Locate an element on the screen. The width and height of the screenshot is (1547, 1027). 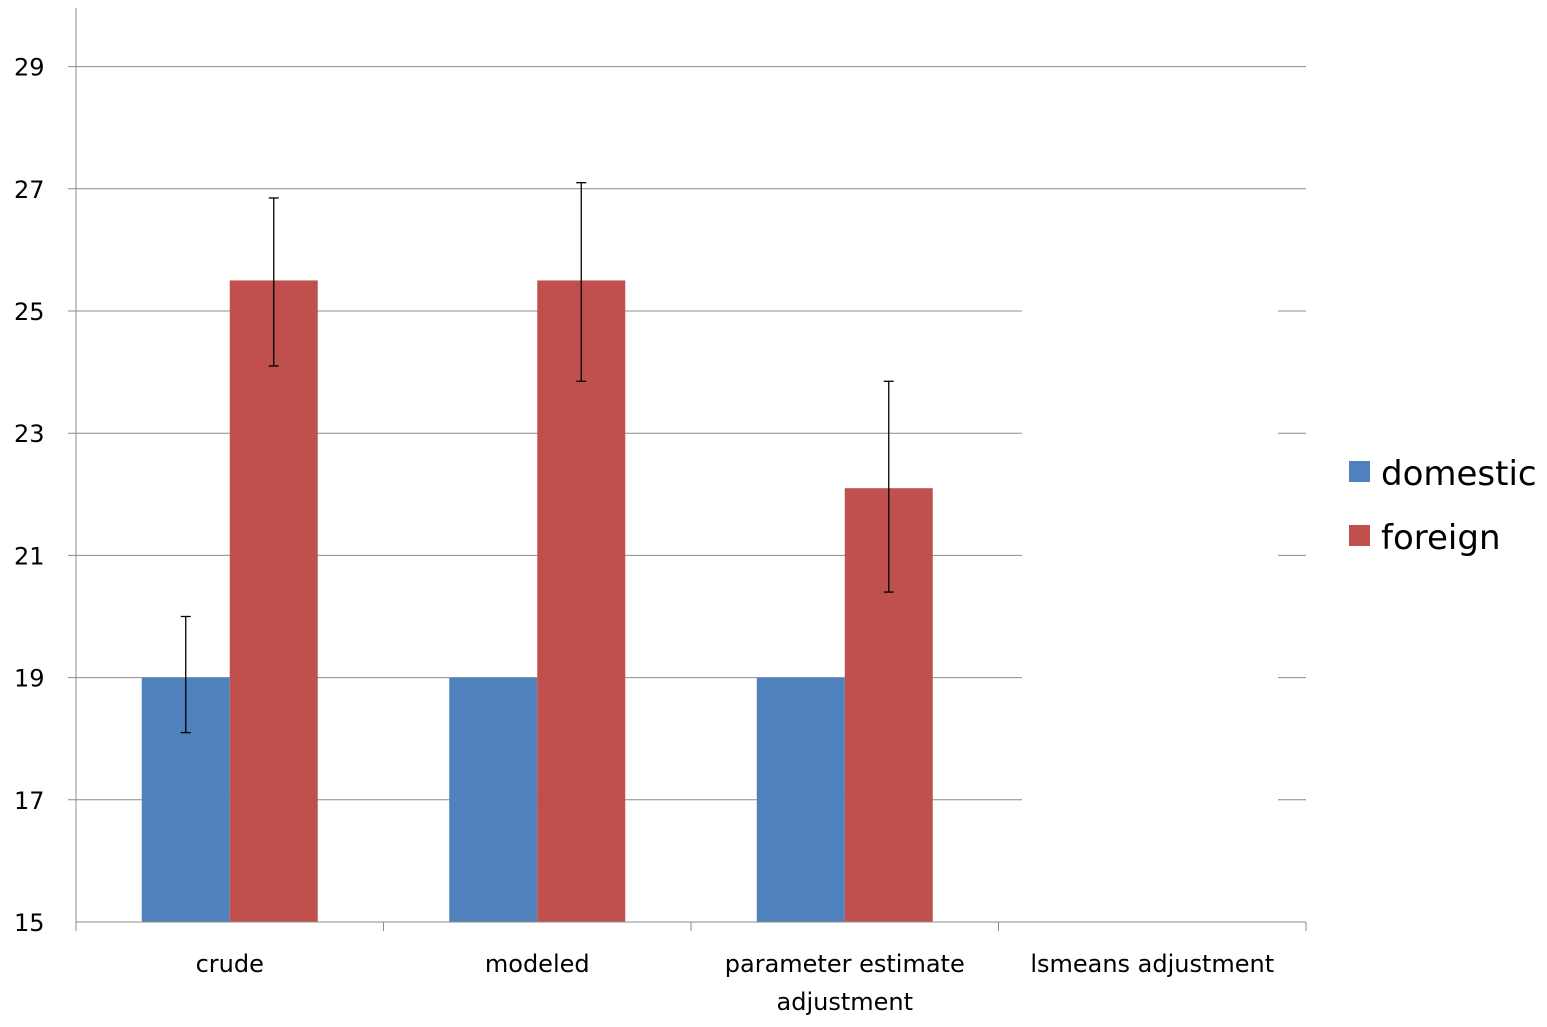
x-tick-label: modeled is located at coordinates (537, 964).